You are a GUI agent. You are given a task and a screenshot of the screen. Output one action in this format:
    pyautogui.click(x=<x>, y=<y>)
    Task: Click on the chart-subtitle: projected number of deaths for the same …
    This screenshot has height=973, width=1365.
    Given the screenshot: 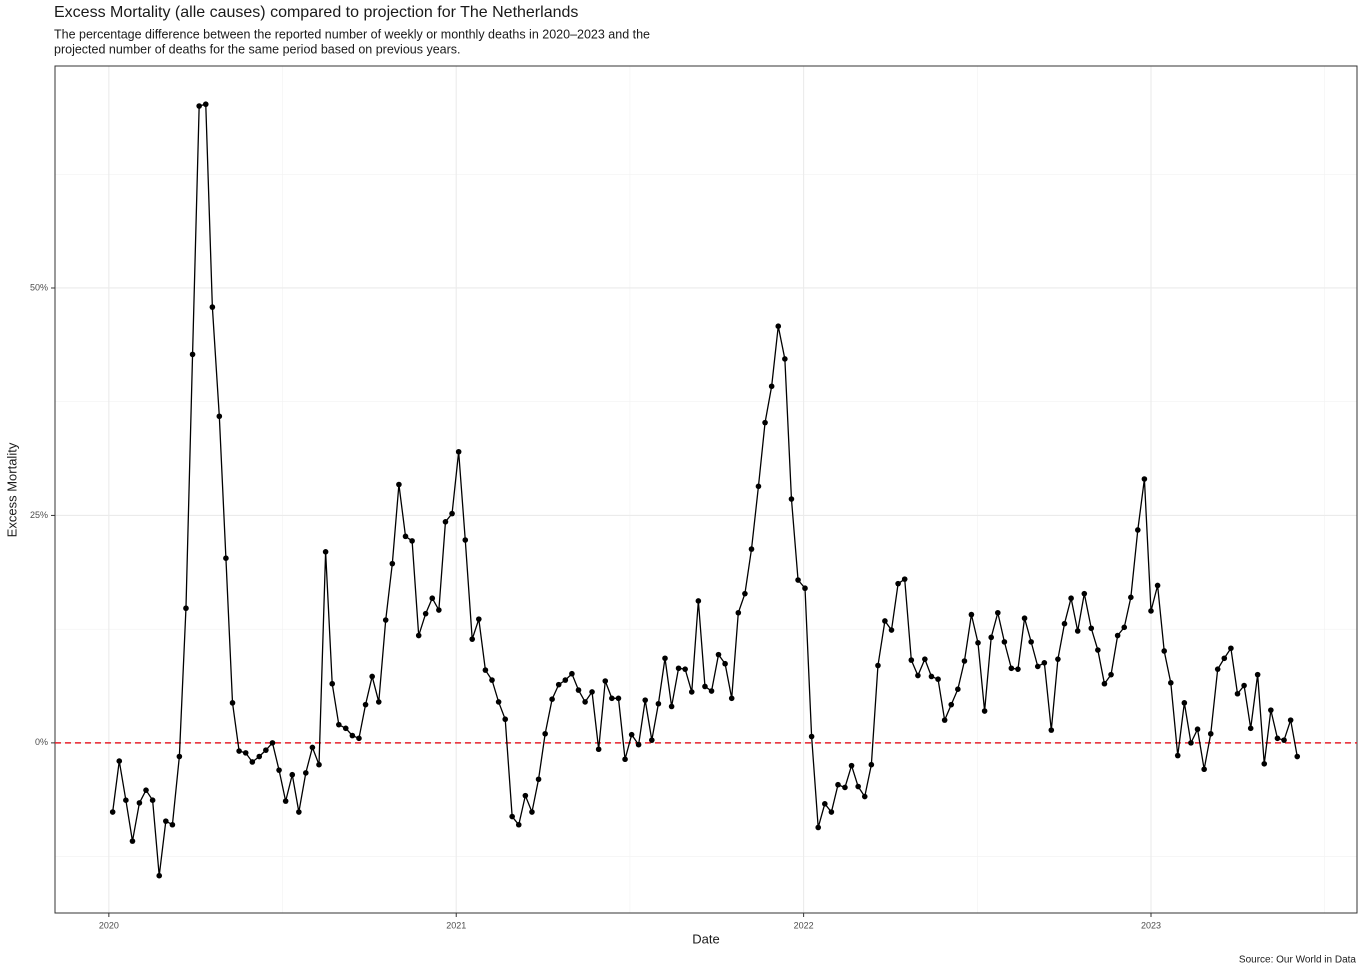 What is the action you would take?
    pyautogui.click(x=257, y=49)
    